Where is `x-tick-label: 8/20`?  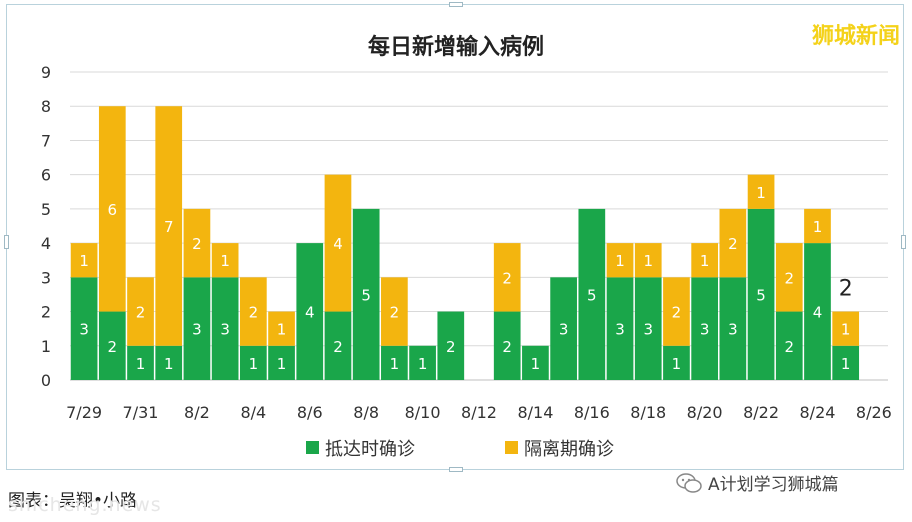
x-tick-label: 8/20 is located at coordinates (705, 412).